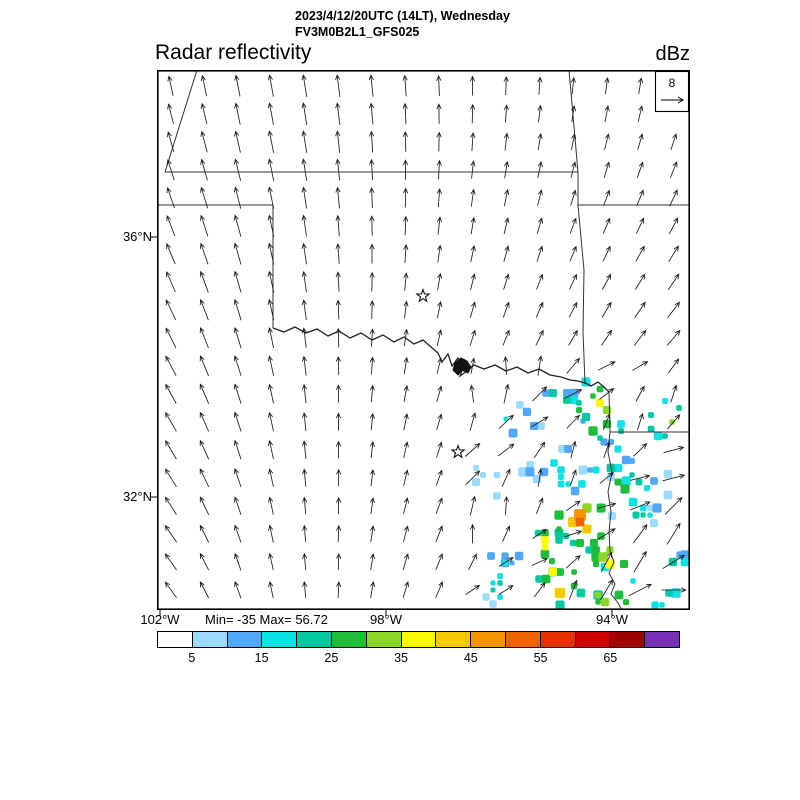 Image resolution: width=800 pixels, height=800 pixels. What do you see at coordinates (672, 54) in the screenshot?
I see `units-label: dBz` at bounding box center [672, 54].